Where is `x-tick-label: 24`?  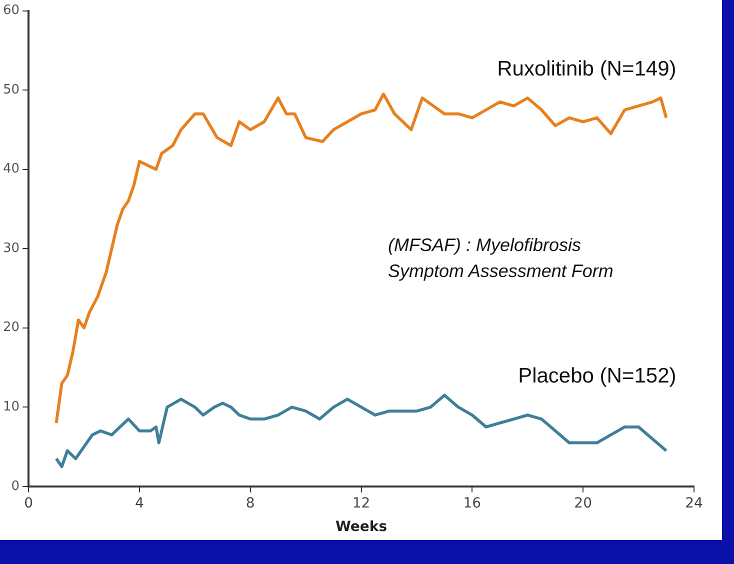 x-tick-label: 24 is located at coordinates (694, 503).